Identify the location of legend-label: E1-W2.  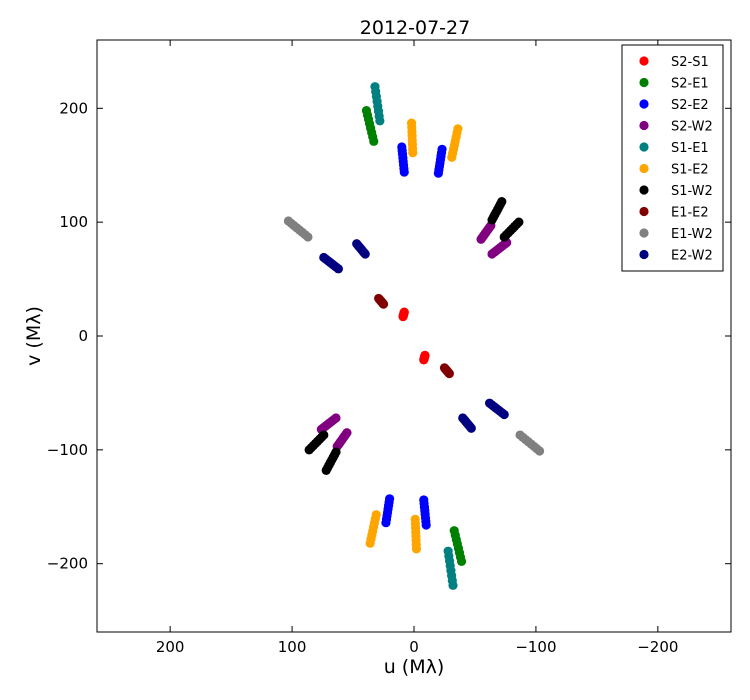
(692, 234).